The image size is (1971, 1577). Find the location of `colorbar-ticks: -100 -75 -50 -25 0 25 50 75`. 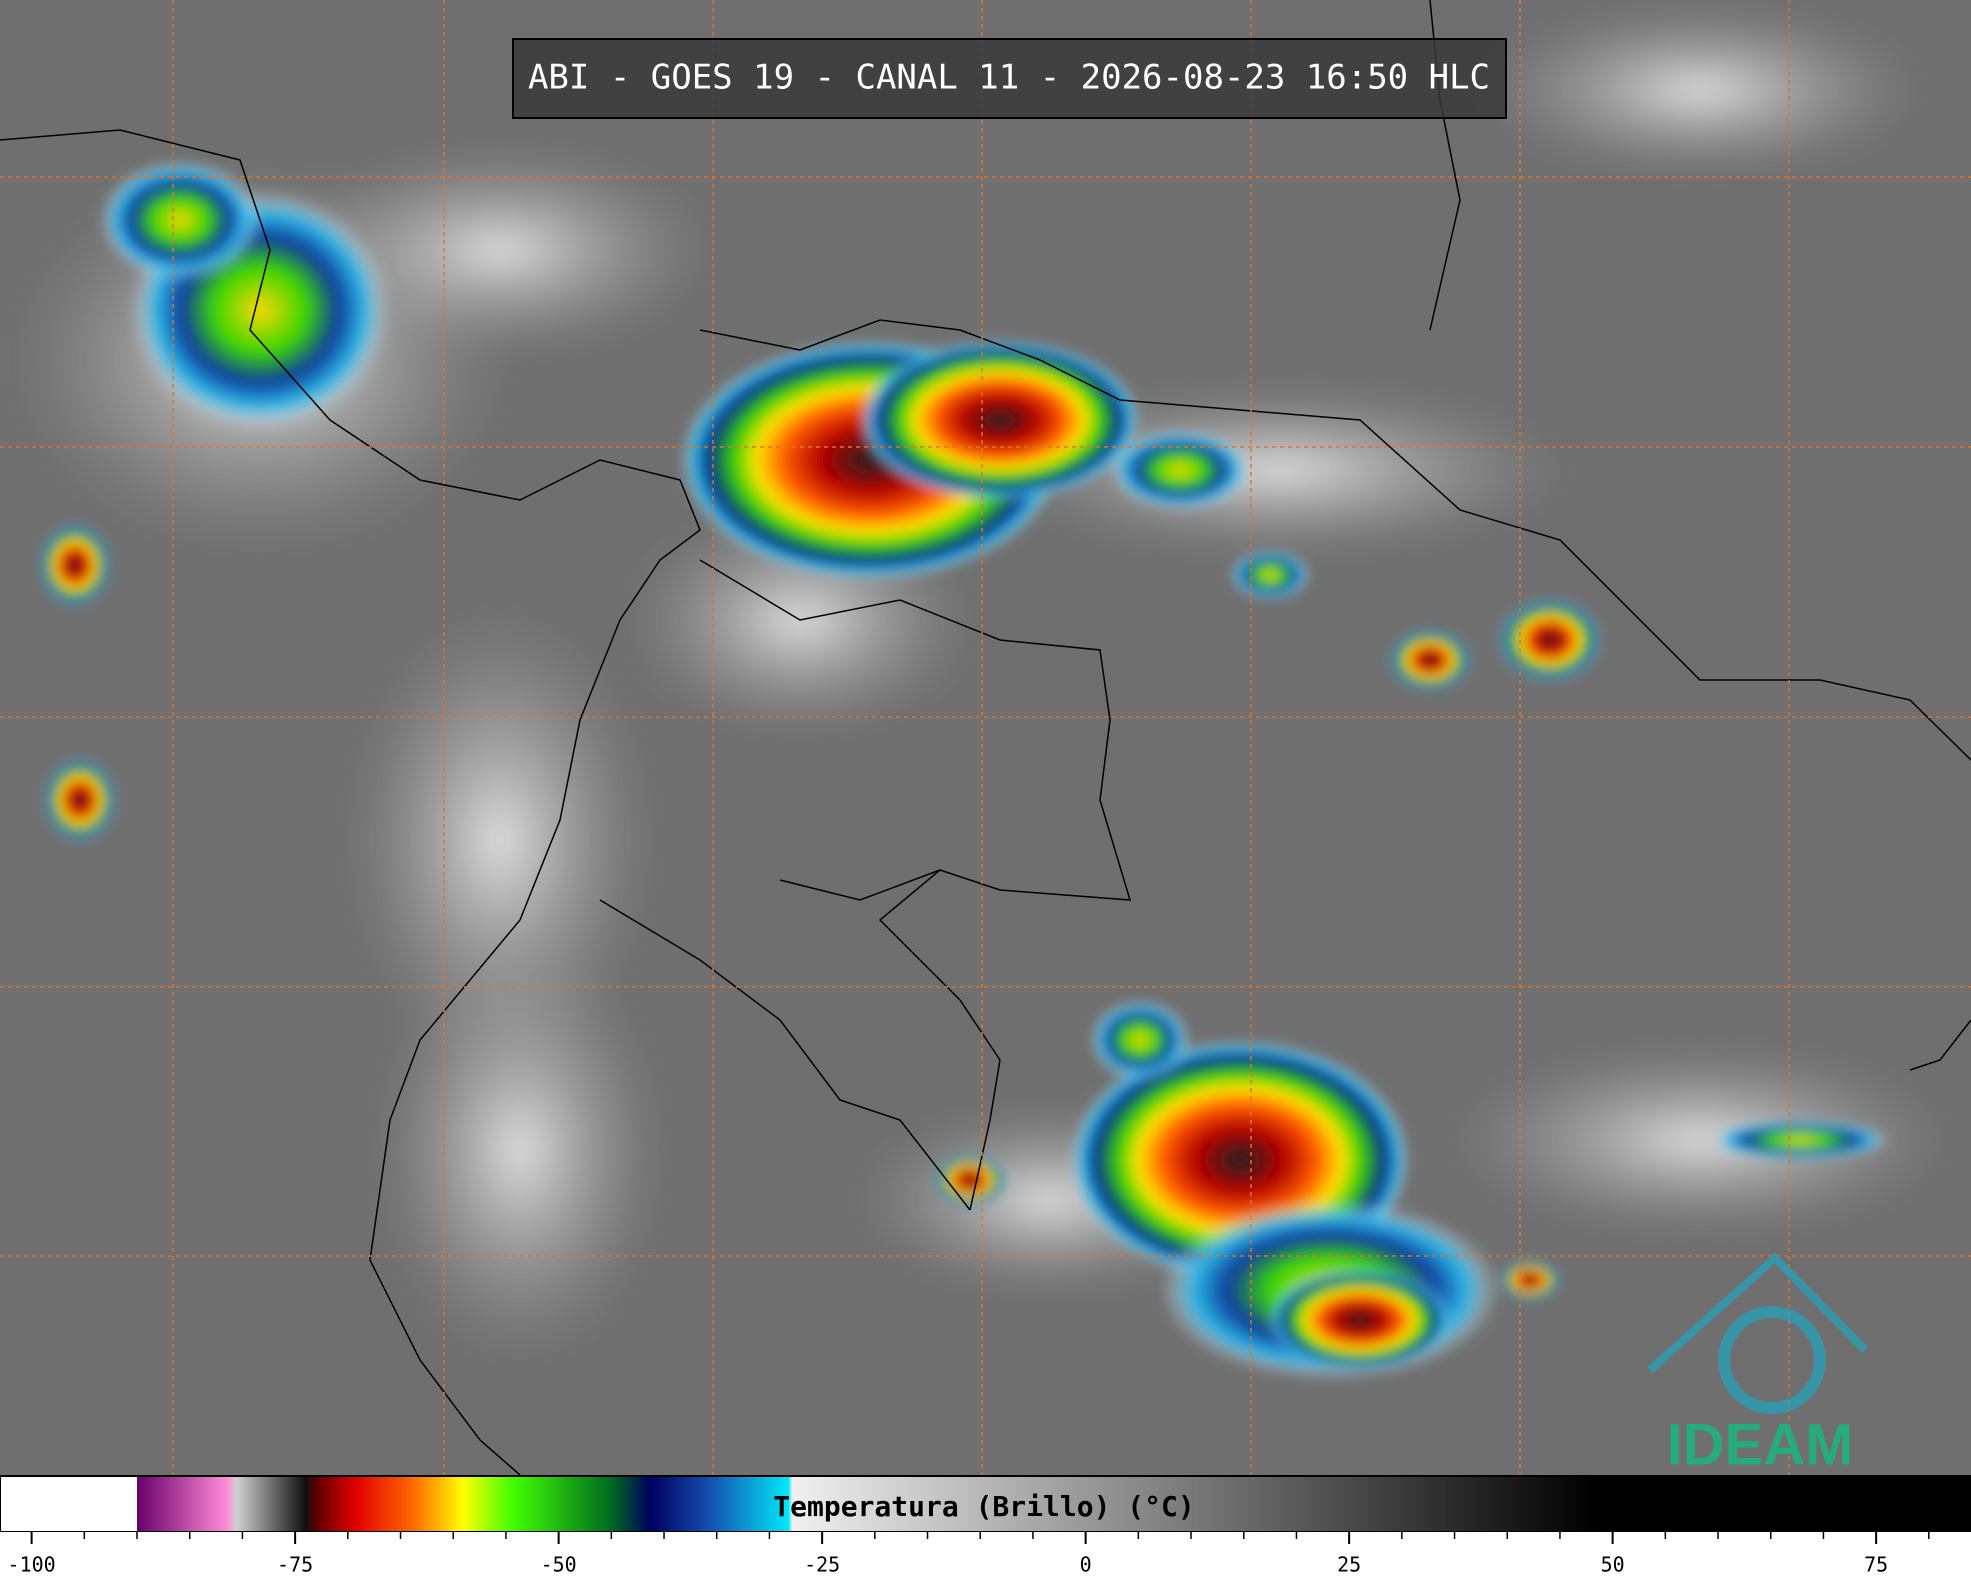

colorbar-ticks: -100 -75 -50 -25 0 25 50 75 is located at coordinates (969, 1554).